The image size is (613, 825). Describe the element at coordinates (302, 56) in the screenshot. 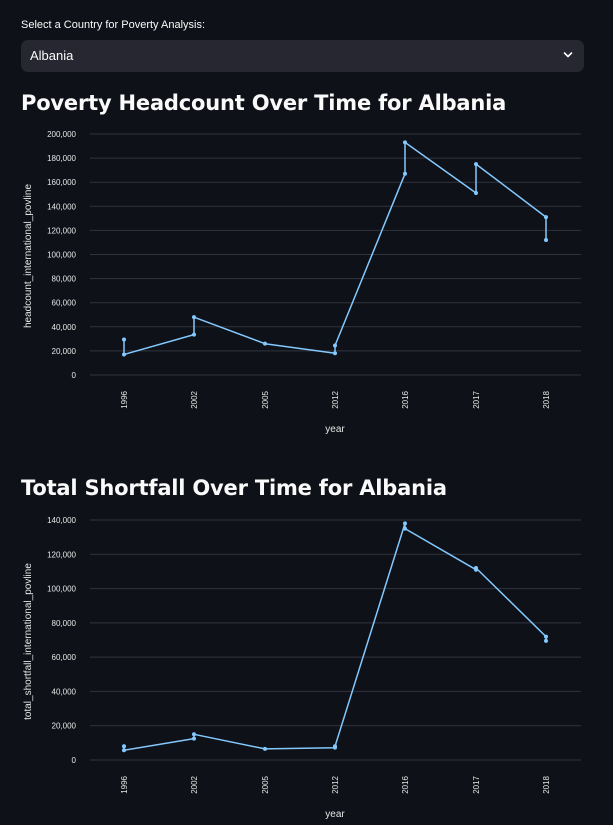

I see `country-select: Albania` at that location.